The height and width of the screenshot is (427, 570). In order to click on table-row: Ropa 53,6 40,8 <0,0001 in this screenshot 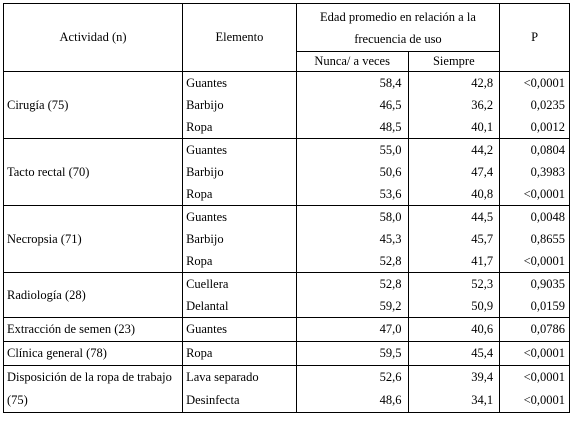, I will do `click(287, 194)`.